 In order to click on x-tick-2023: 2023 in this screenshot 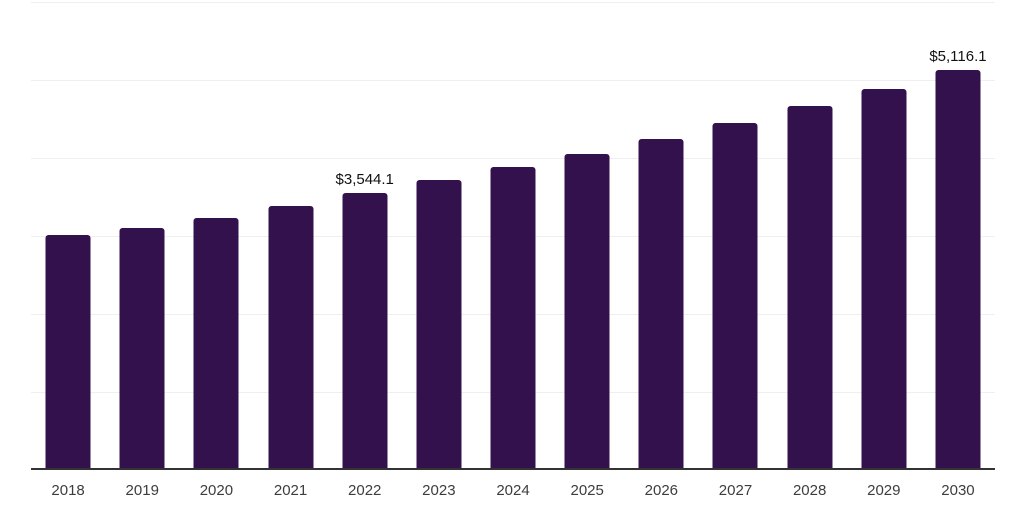, I will do `click(439, 490)`.